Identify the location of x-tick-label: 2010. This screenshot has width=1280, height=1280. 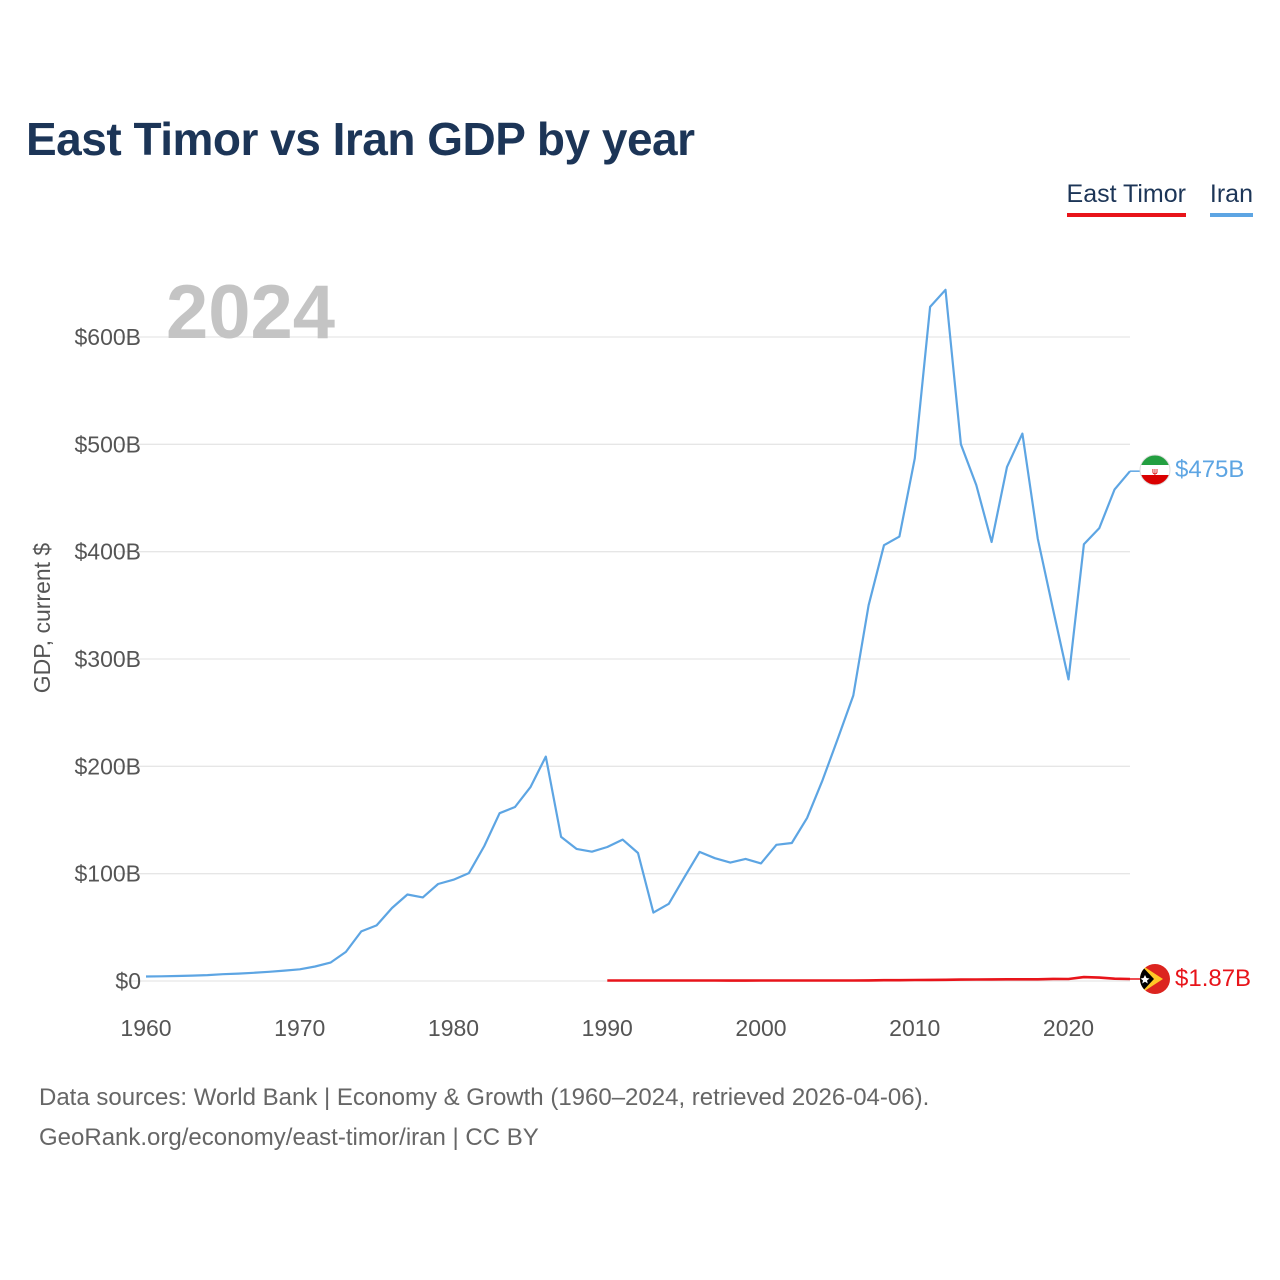
(914, 1028).